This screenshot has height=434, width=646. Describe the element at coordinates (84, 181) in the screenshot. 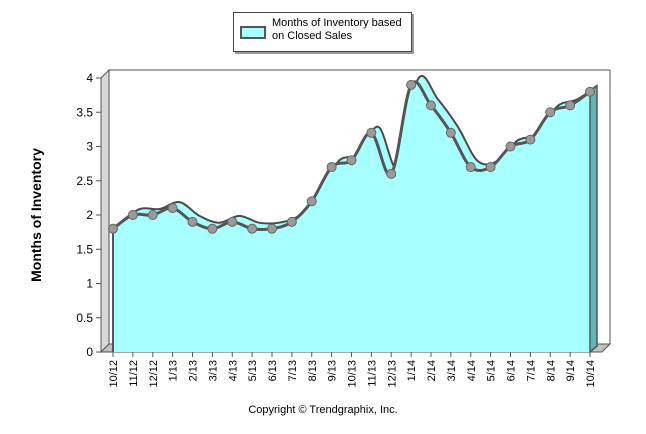

I see `y-tick-label: 2.5` at that location.